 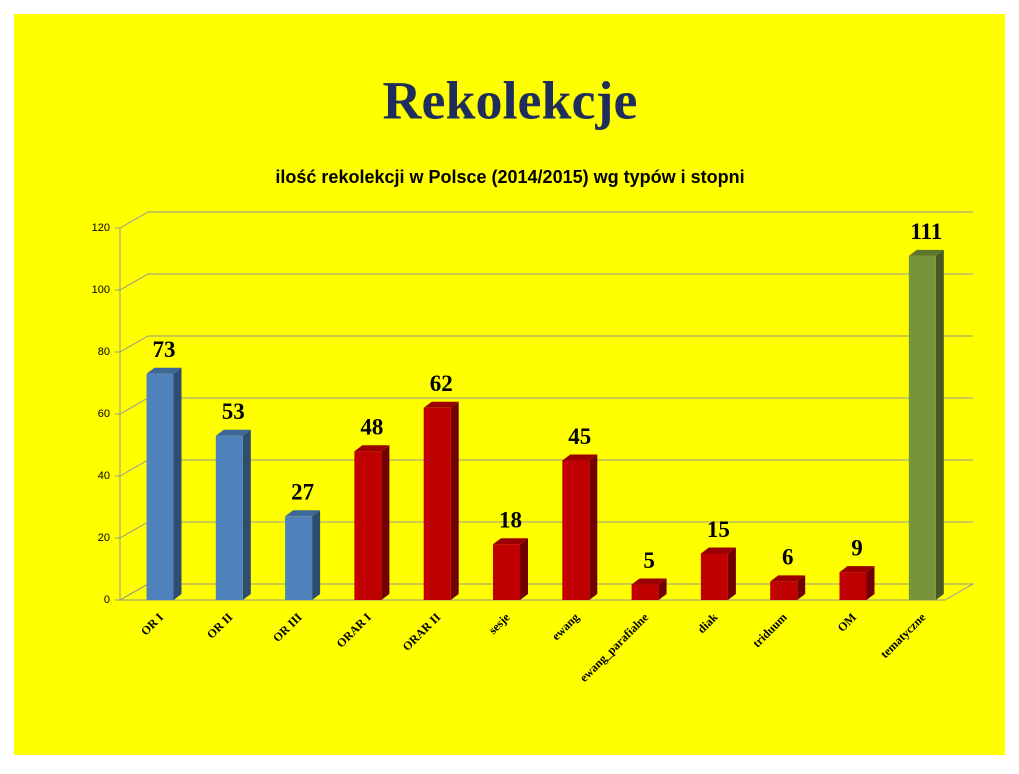 What do you see at coordinates (101, 290) in the screenshot?
I see `y-tick-label: 100` at bounding box center [101, 290].